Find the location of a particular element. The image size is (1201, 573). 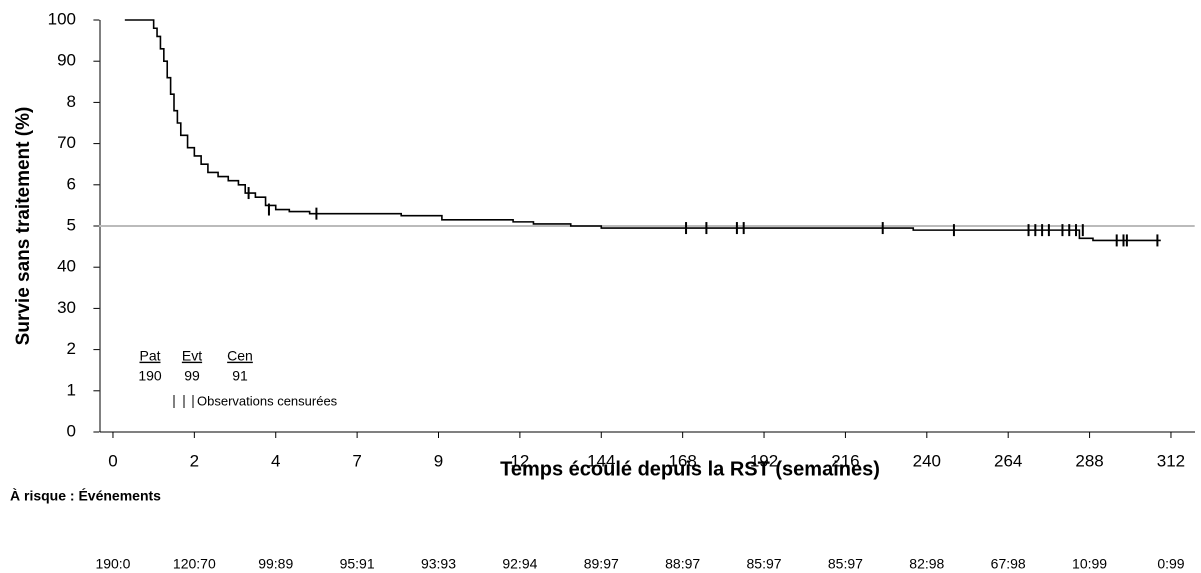

summary-value: 91 is located at coordinates (240, 376).